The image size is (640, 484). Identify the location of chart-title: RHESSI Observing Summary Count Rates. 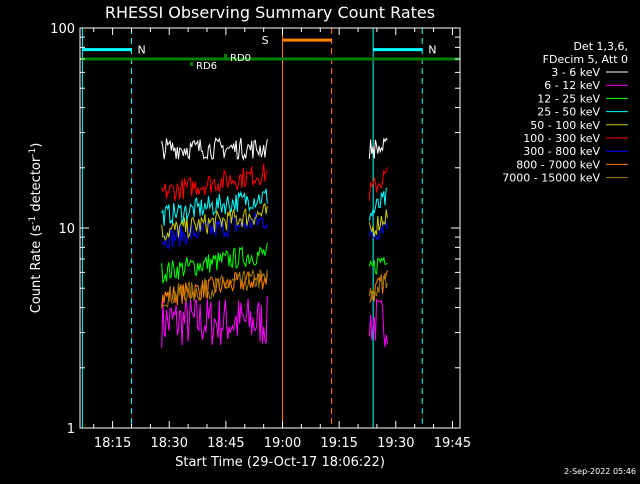
(270, 12).